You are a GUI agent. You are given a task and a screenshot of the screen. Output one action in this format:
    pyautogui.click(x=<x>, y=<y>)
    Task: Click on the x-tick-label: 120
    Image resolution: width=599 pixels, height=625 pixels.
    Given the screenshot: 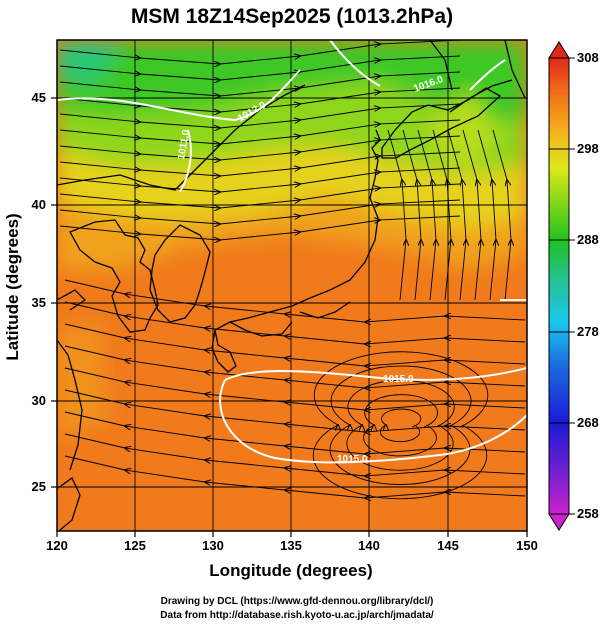 What is the action you would take?
    pyautogui.click(x=57, y=545)
    